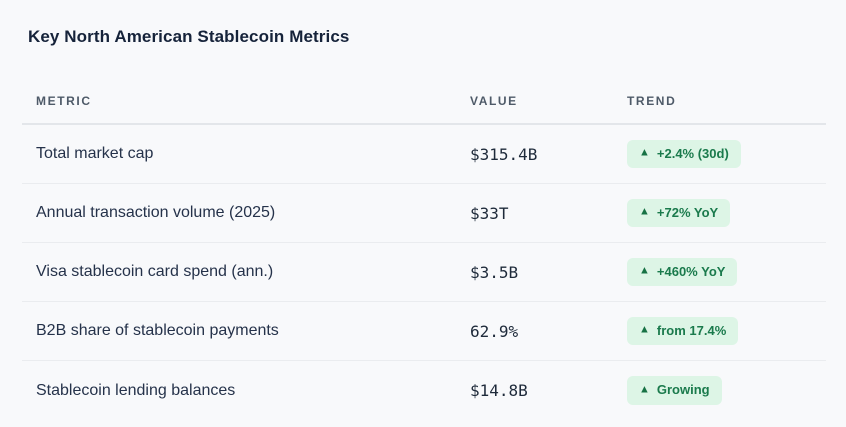 This screenshot has height=427, width=846. Describe the element at coordinates (95, 153) in the screenshot. I see `metric-label: Total market cap` at that location.